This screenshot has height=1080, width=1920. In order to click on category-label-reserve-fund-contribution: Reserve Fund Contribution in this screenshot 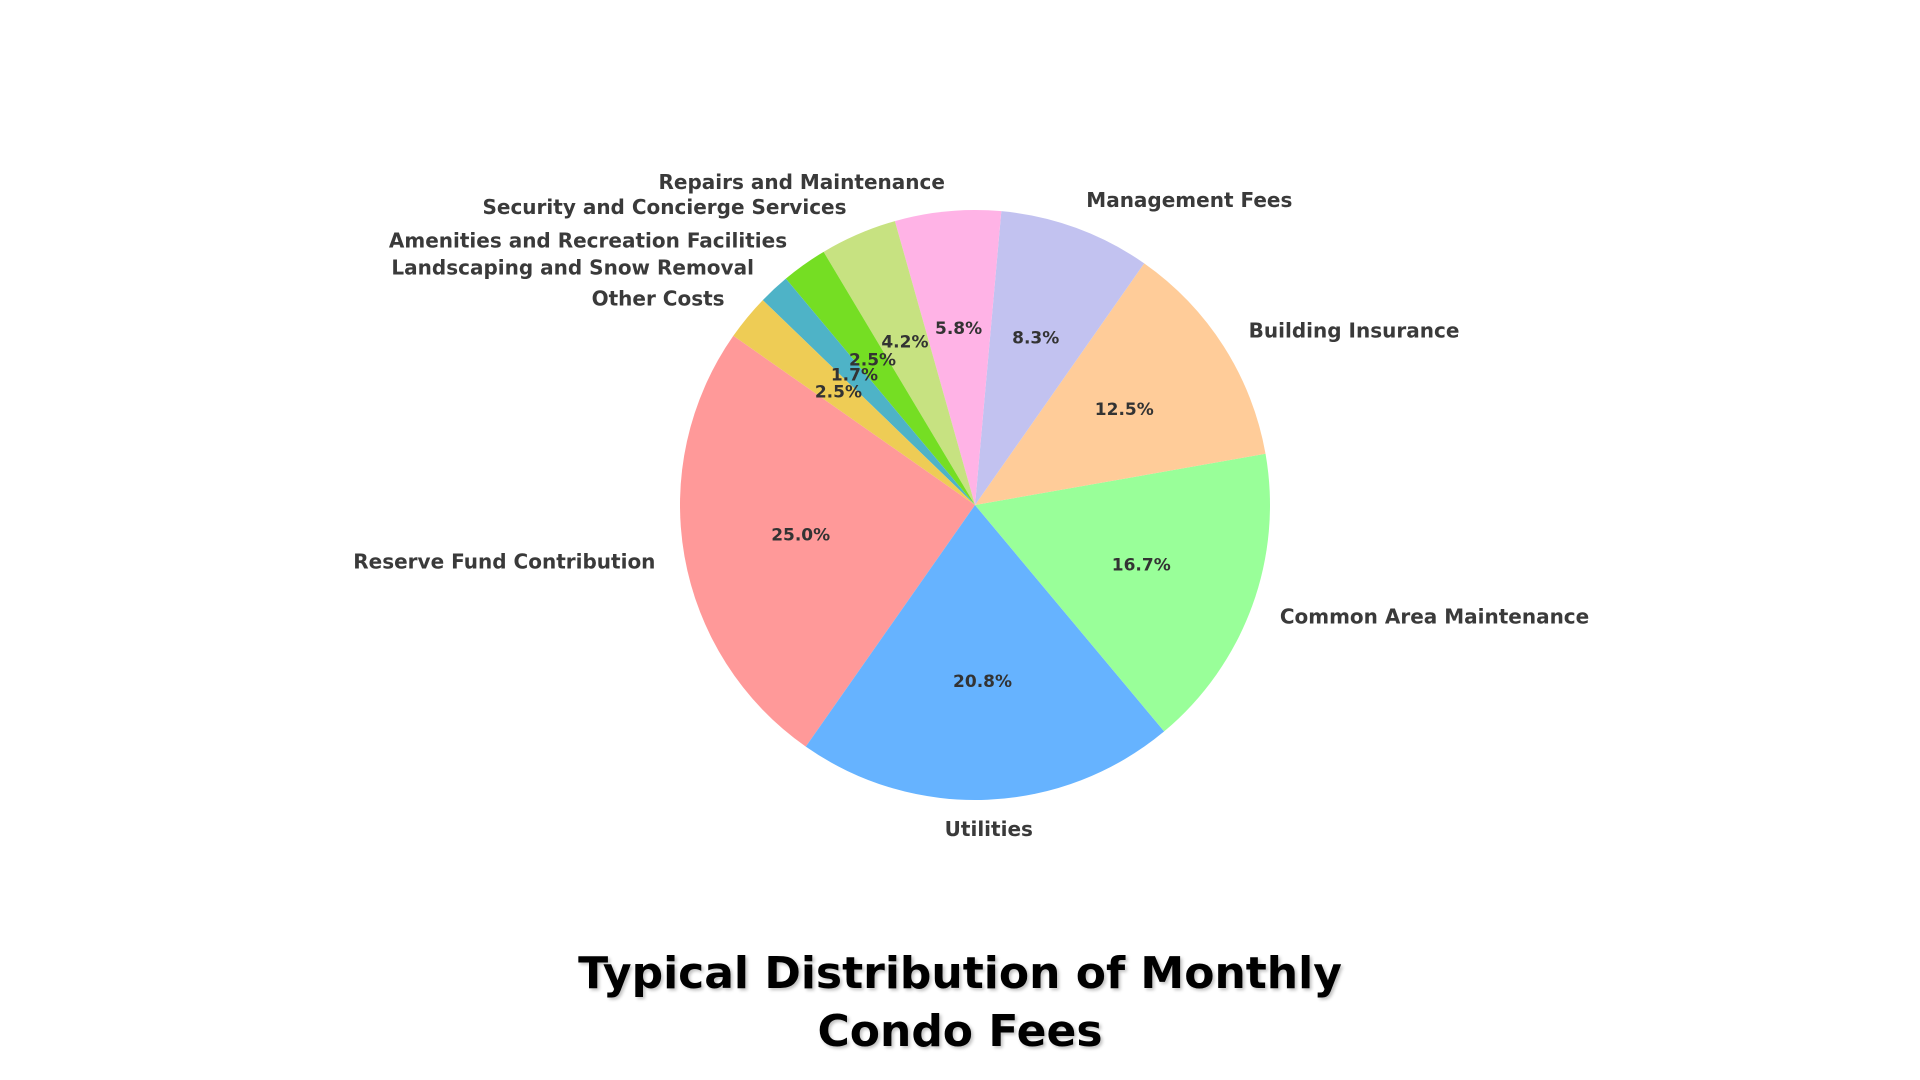, I will do `click(504, 561)`.